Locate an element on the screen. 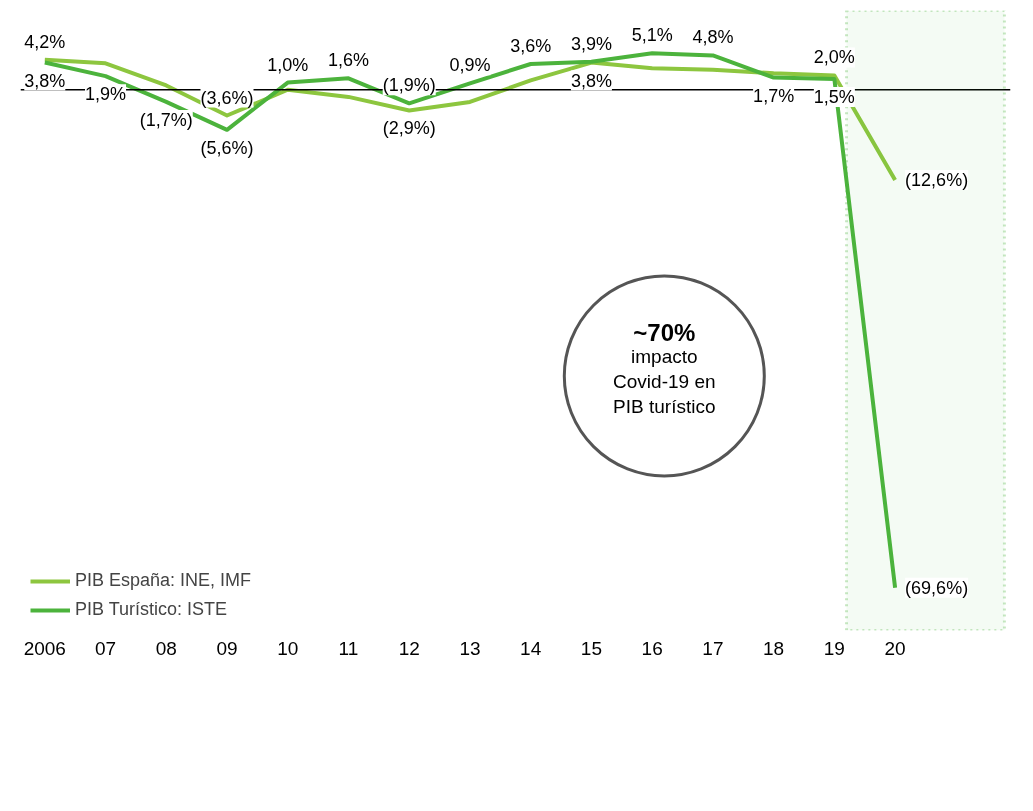 This screenshot has height=811, width=1033. data-label: (12,6%) is located at coordinates (937, 179).